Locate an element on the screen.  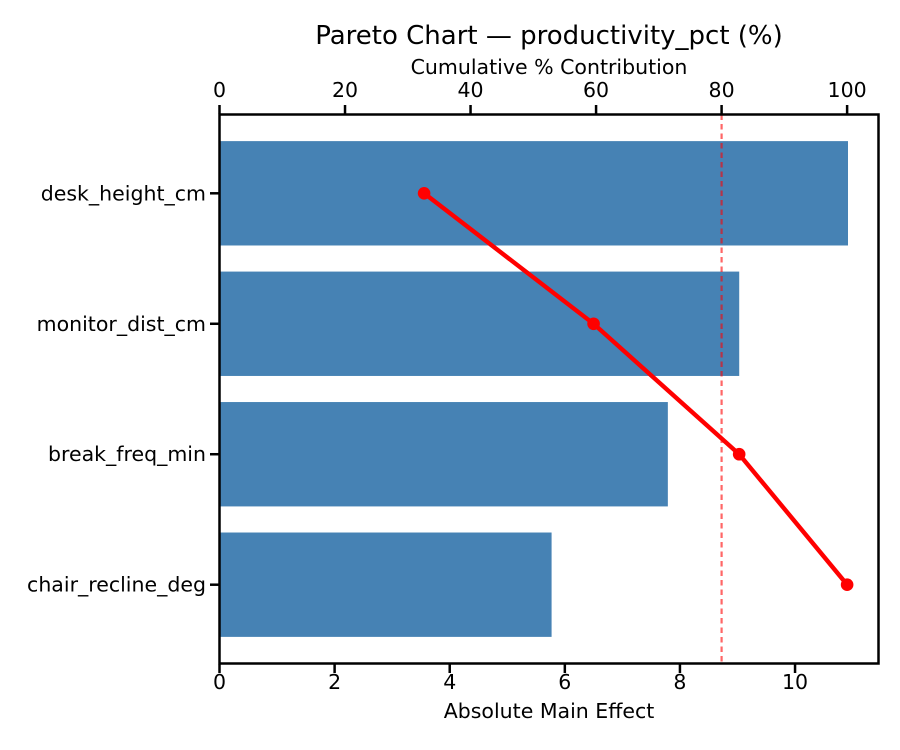
cumulative-point-chair_recline_deg is located at coordinates (847, 584).